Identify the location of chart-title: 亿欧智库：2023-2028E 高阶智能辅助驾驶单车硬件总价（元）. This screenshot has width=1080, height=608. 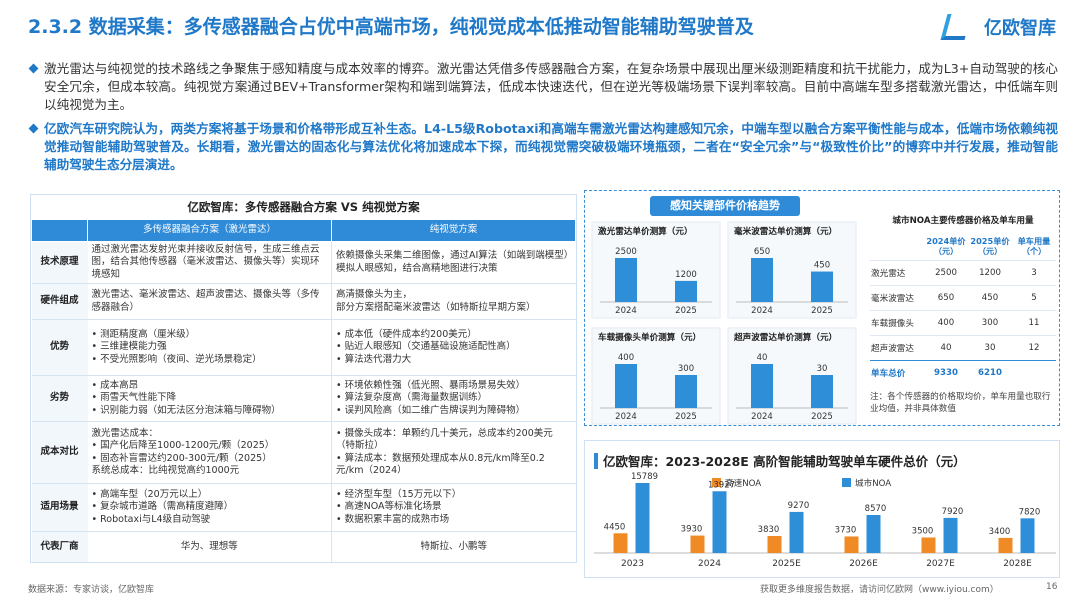
(784, 461).